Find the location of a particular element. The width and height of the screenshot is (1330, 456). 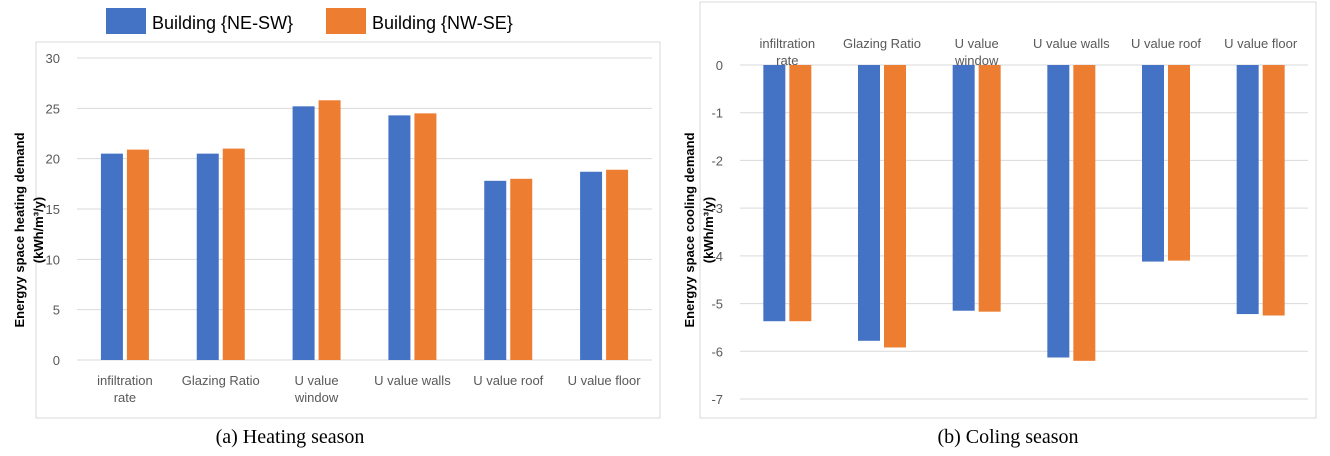

heating-ytick-label: 0 is located at coordinates (56, 360).